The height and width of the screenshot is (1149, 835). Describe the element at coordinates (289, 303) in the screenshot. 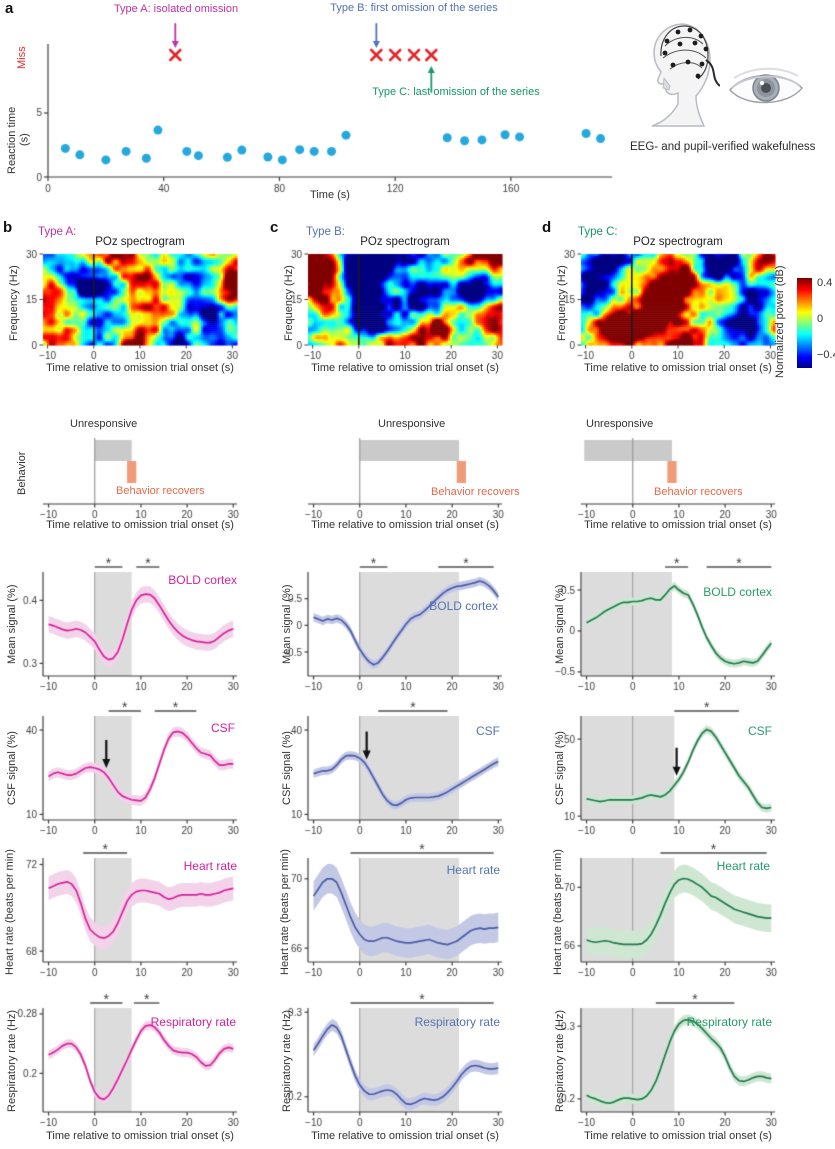

I see `freq-ylabel-c: Frequency (Hz)` at that location.